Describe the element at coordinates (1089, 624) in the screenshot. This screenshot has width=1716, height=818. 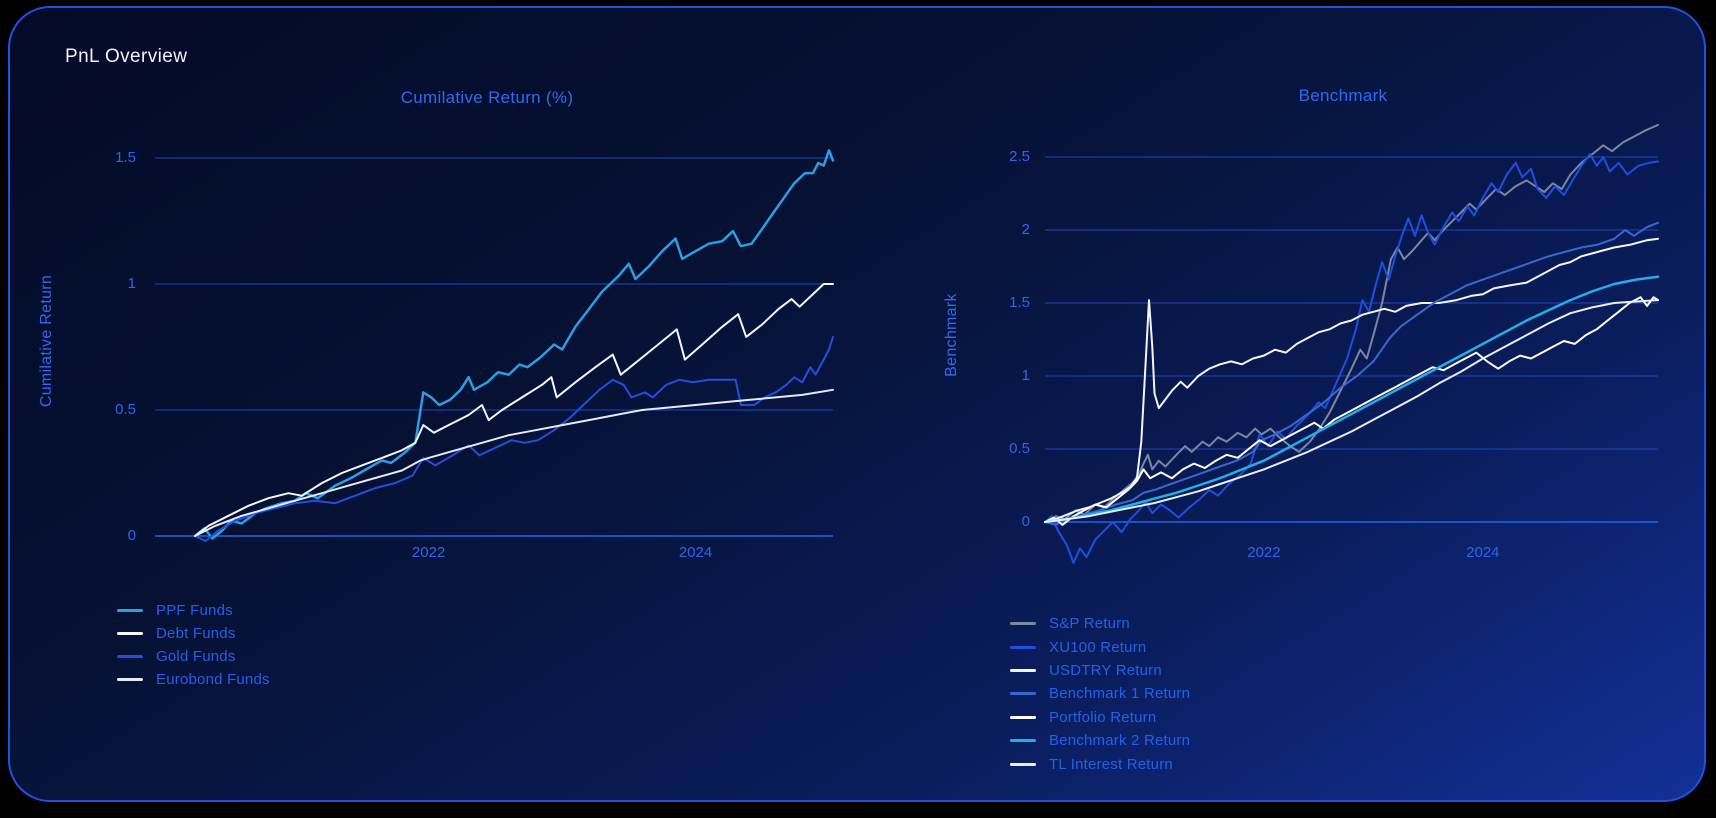
I see `legend-label: S&P Return` at that location.